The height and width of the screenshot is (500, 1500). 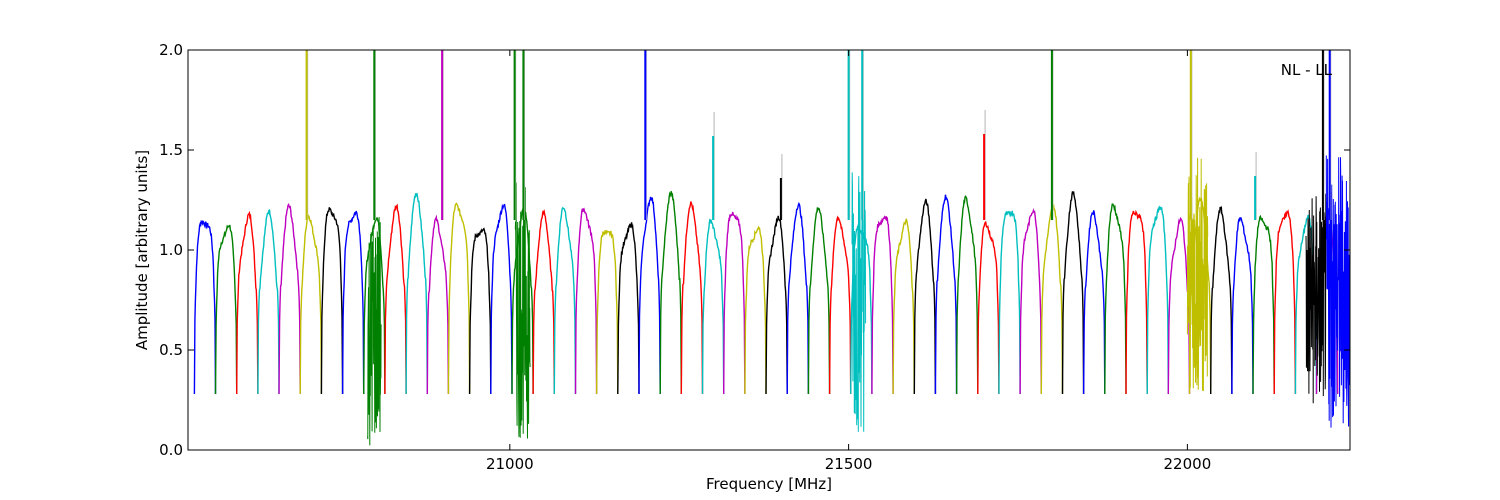 What do you see at coordinates (142, 250) in the screenshot?
I see `y-axis-label: Amplitude [arbitrary units]` at bounding box center [142, 250].